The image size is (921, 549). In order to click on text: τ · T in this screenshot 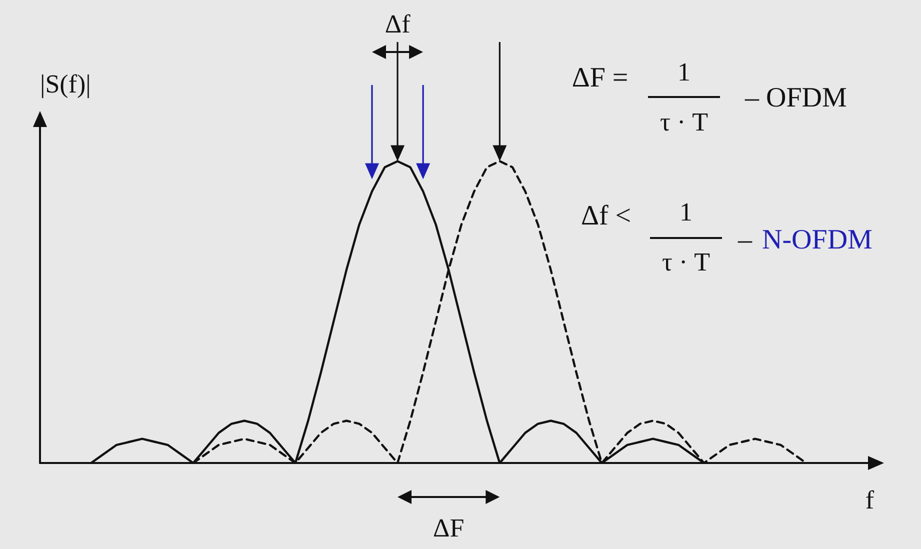, I will do `click(684, 122)`.